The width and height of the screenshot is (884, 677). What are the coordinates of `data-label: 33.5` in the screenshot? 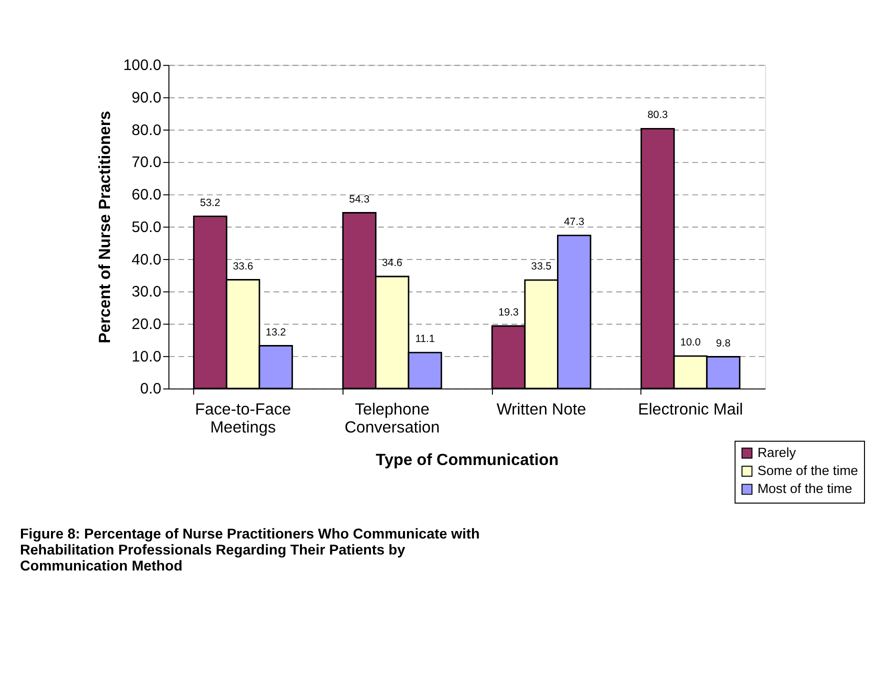 It's located at (541, 267).